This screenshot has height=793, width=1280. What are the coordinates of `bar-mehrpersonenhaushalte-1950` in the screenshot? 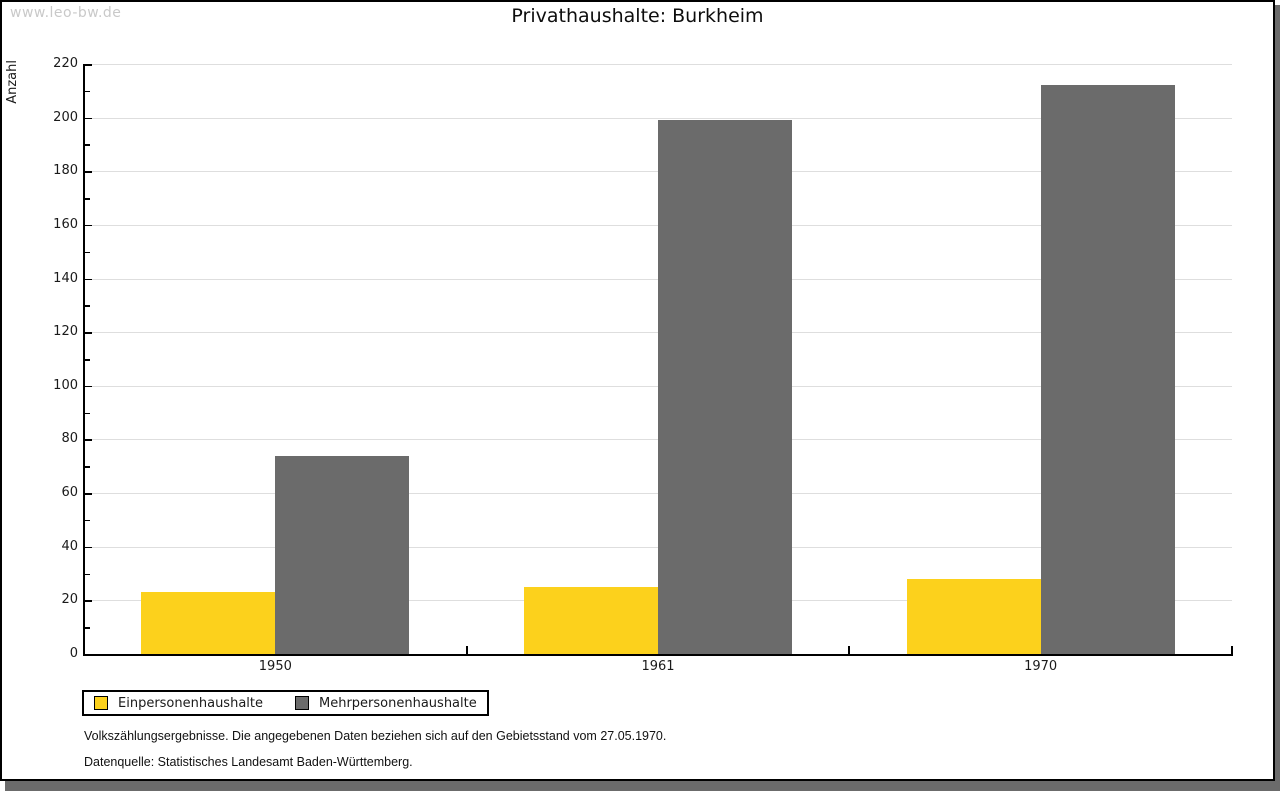 It's located at (342, 554).